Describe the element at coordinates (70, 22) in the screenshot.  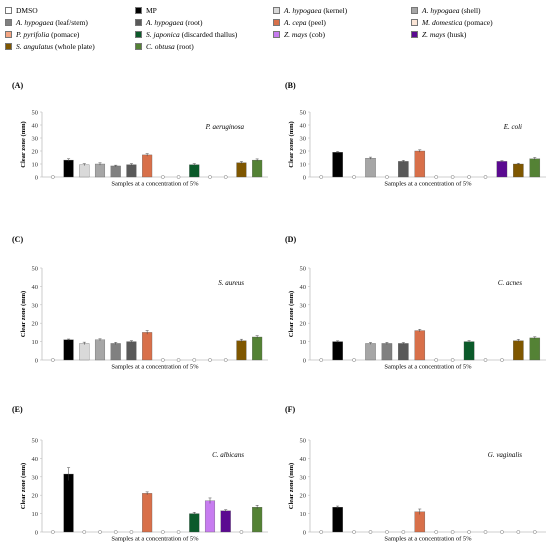
I see `legend-label: (leaf/stem)` at that location.